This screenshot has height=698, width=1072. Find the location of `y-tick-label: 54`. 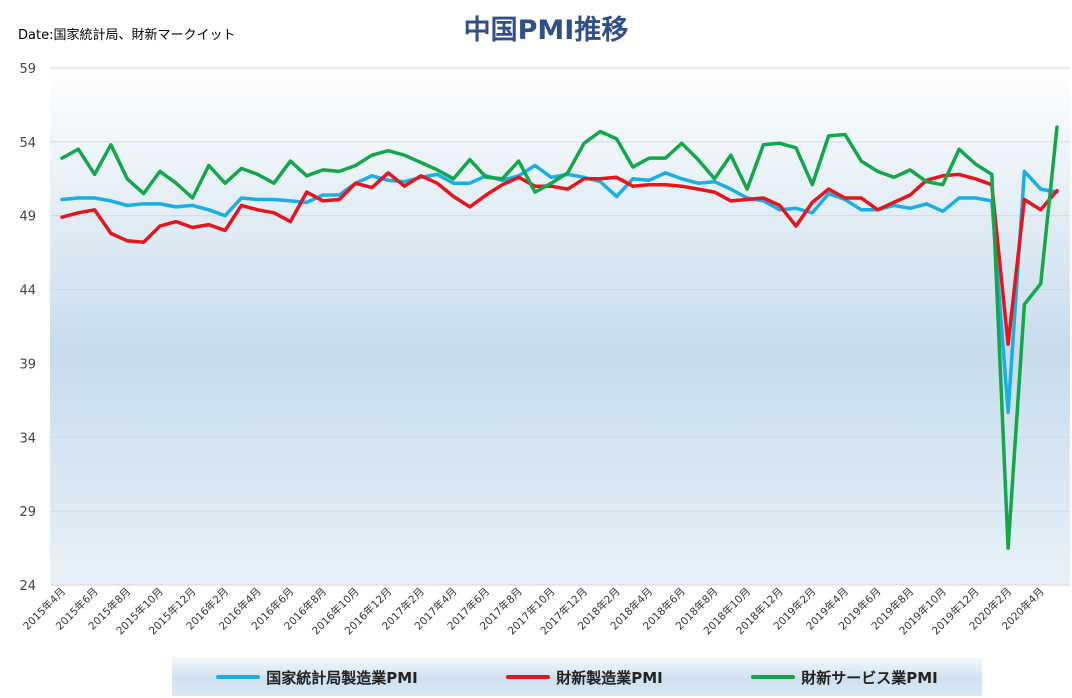

y-tick-label: 54 is located at coordinates (27, 143).